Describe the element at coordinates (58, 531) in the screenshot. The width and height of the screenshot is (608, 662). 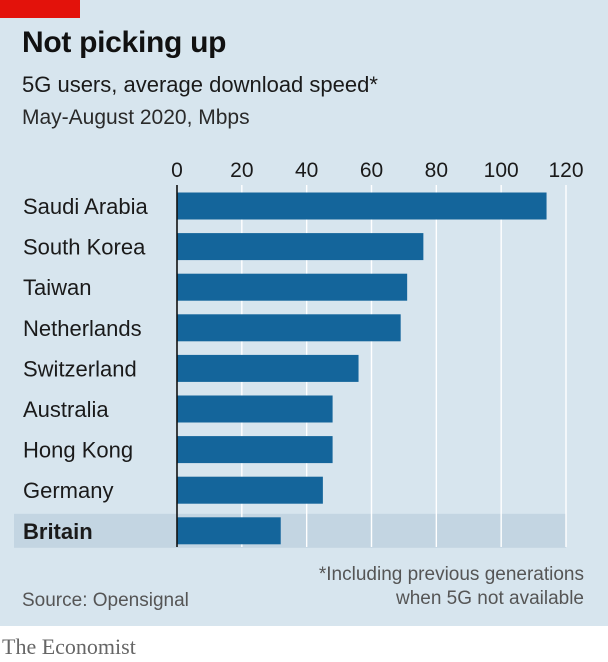
I see `category-label: Britain` at that location.